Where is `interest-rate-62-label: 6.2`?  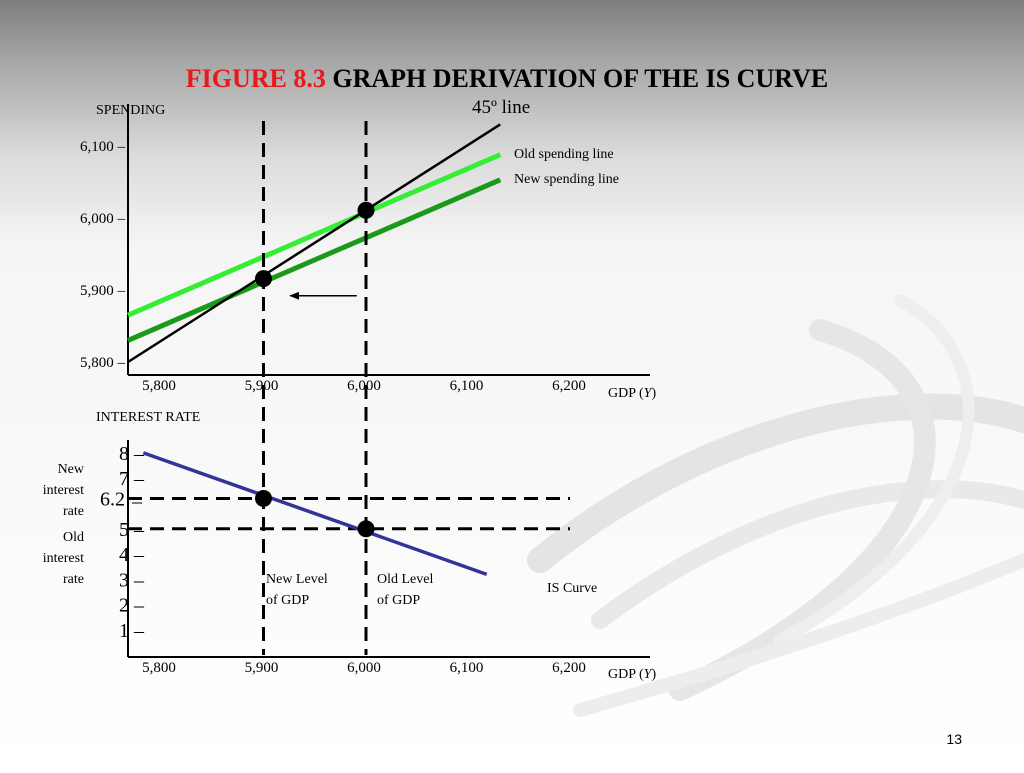 interest-rate-62-label: 6.2 is located at coordinates (112, 499).